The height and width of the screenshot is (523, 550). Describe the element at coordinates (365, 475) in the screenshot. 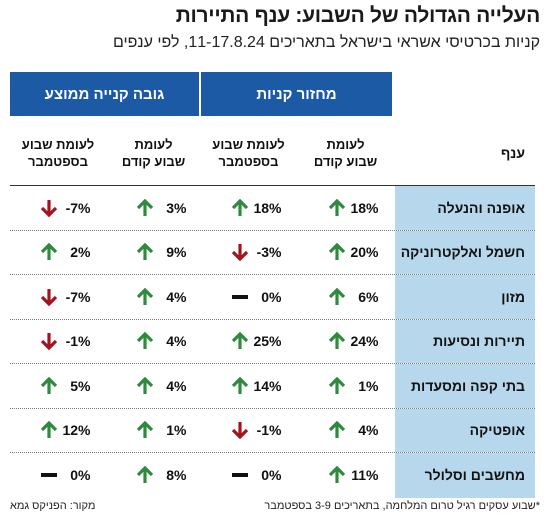

I see `value: 11%` at that location.